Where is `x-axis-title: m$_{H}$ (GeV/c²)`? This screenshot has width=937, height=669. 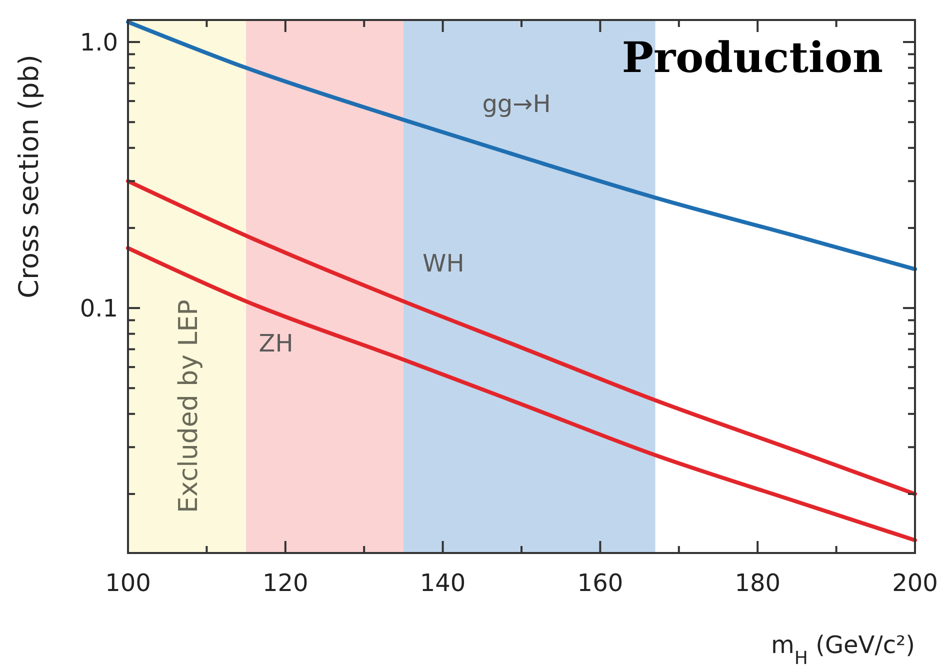 x-axis-title: m$_{H}$ (GeV/c²) is located at coordinates (843, 649).